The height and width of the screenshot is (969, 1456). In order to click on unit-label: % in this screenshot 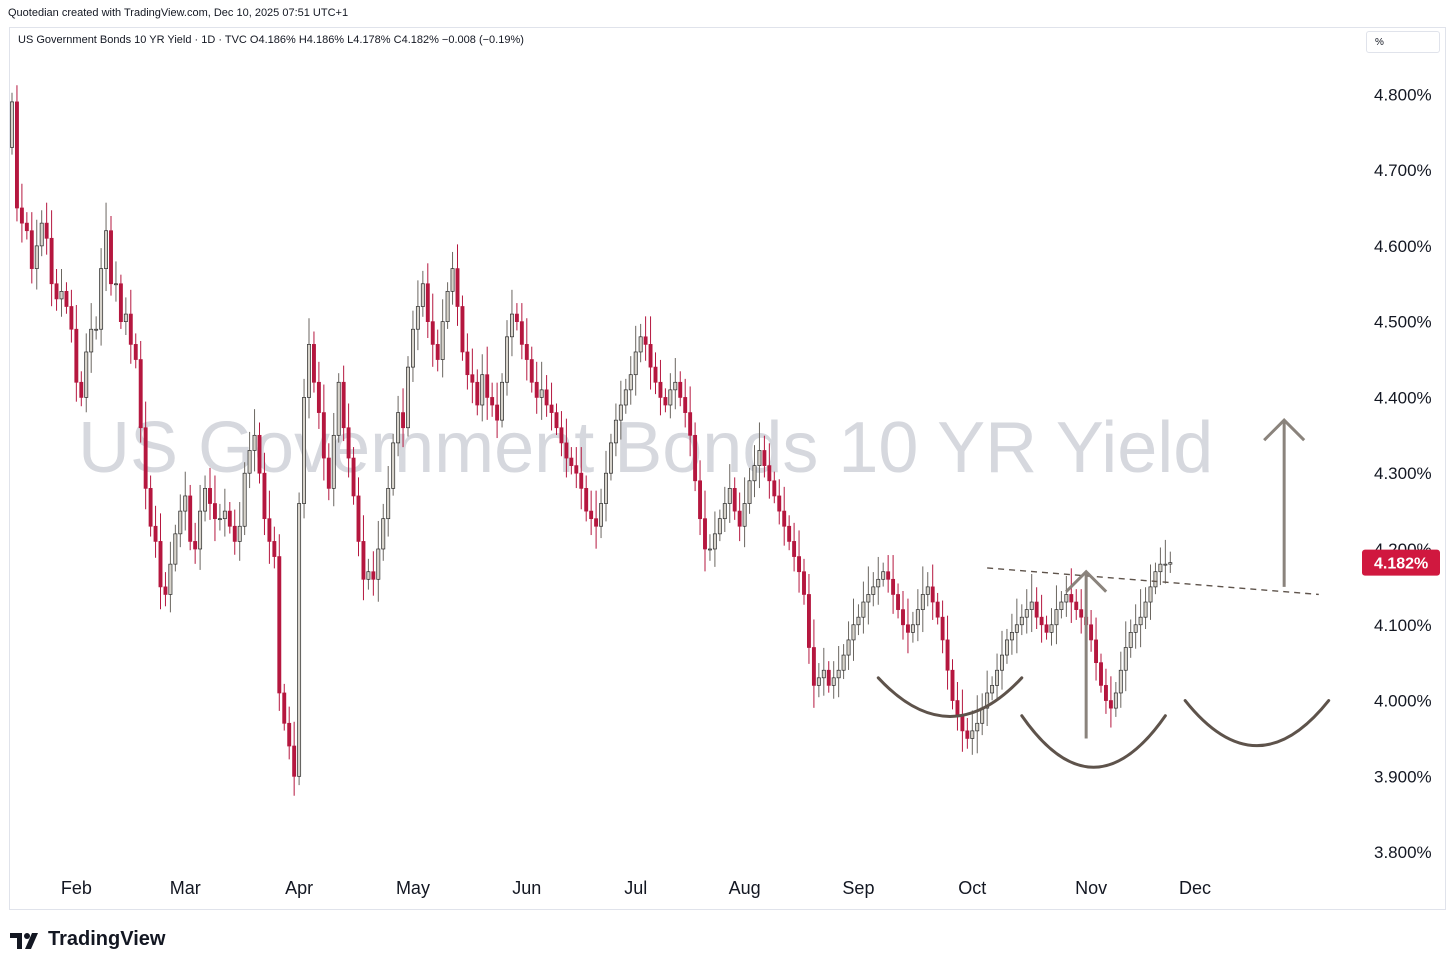, I will do `click(1379, 42)`.